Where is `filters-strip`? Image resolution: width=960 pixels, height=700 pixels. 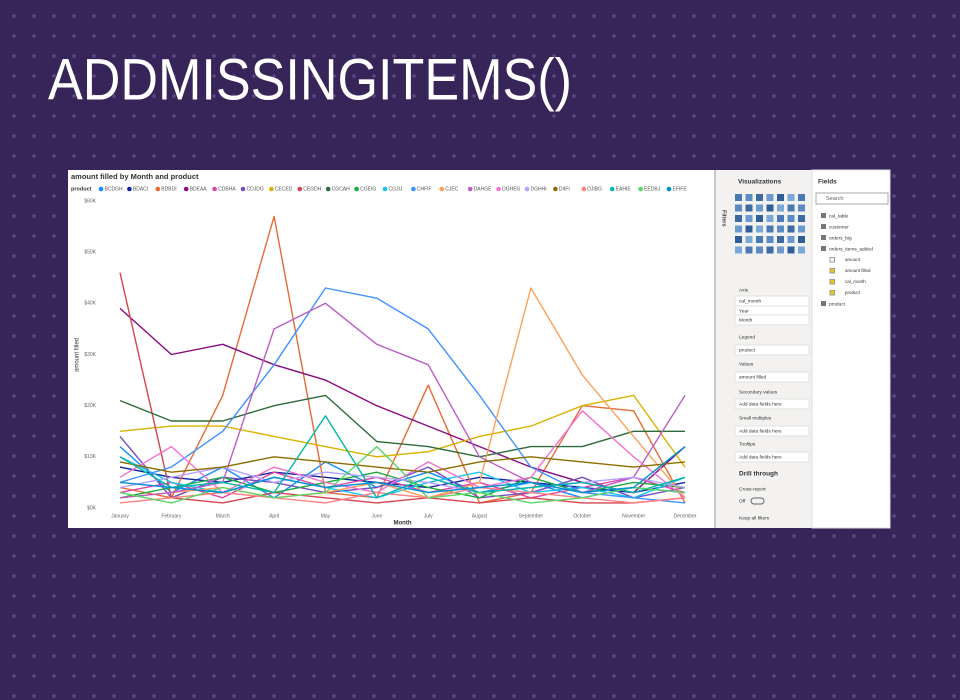 filters-strip is located at coordinates (724, 349).